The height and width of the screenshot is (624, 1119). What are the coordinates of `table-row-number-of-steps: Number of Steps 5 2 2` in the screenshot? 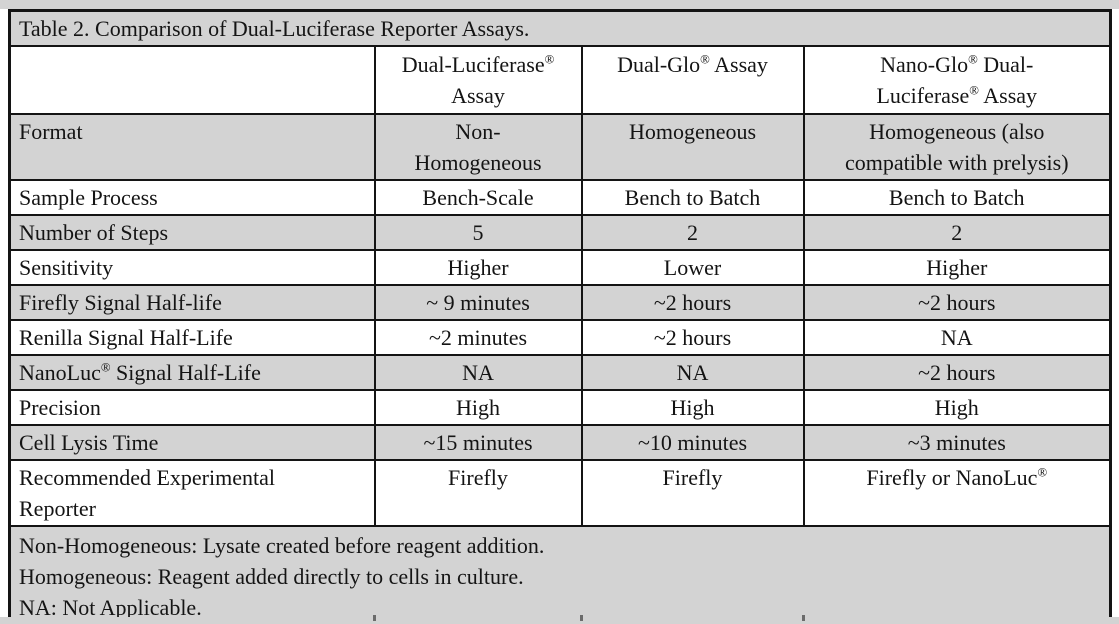 It's located at (560, 232).